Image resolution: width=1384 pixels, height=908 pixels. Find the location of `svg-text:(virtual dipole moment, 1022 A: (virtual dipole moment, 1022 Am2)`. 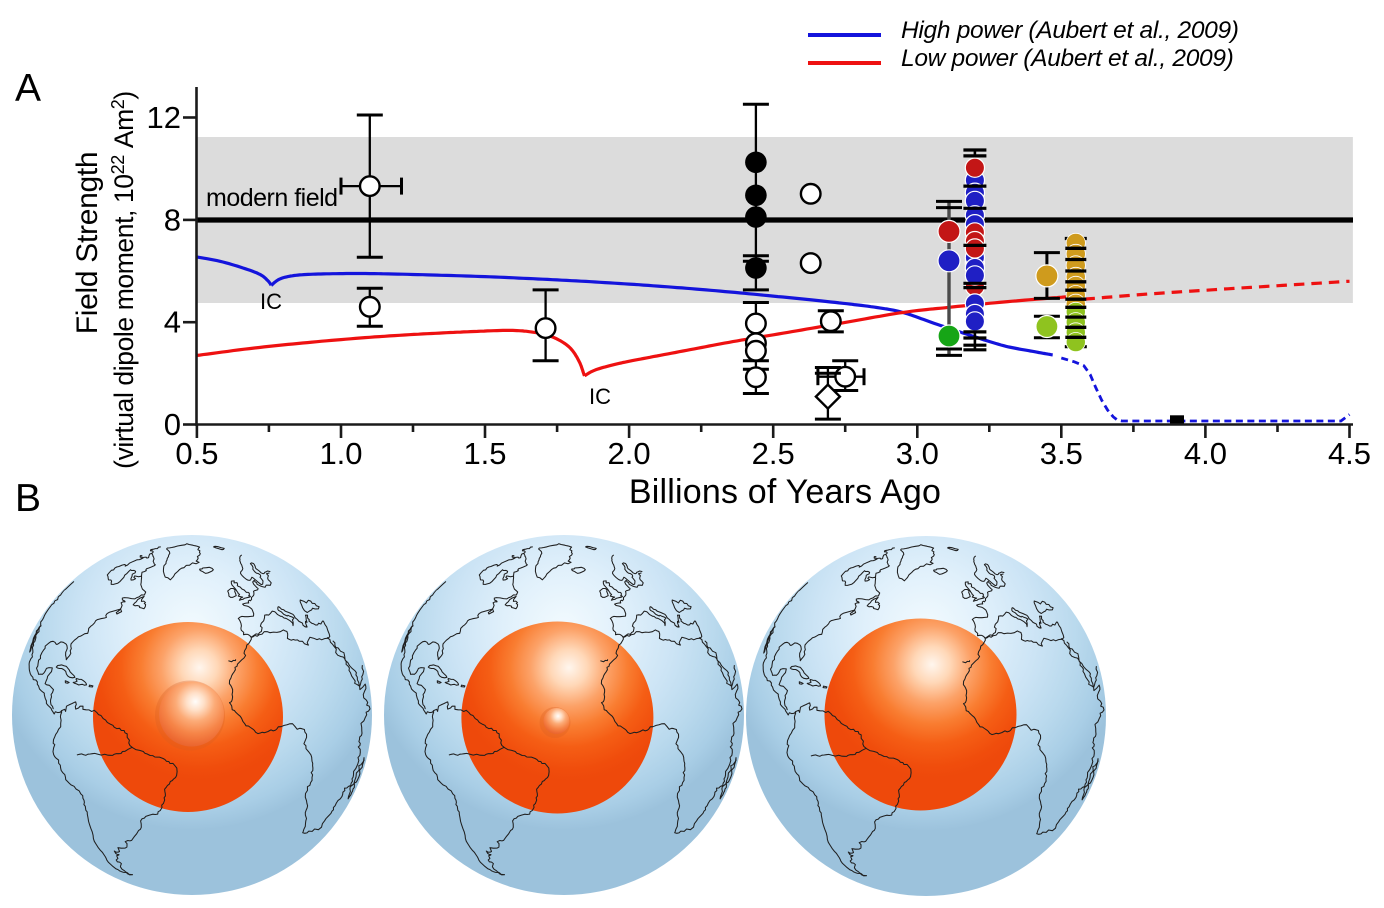

svg-text:(virtual dipole moment, 1022 A: (virtual dipole moment, 1022 Am2) is located at coordinates (123, 280).